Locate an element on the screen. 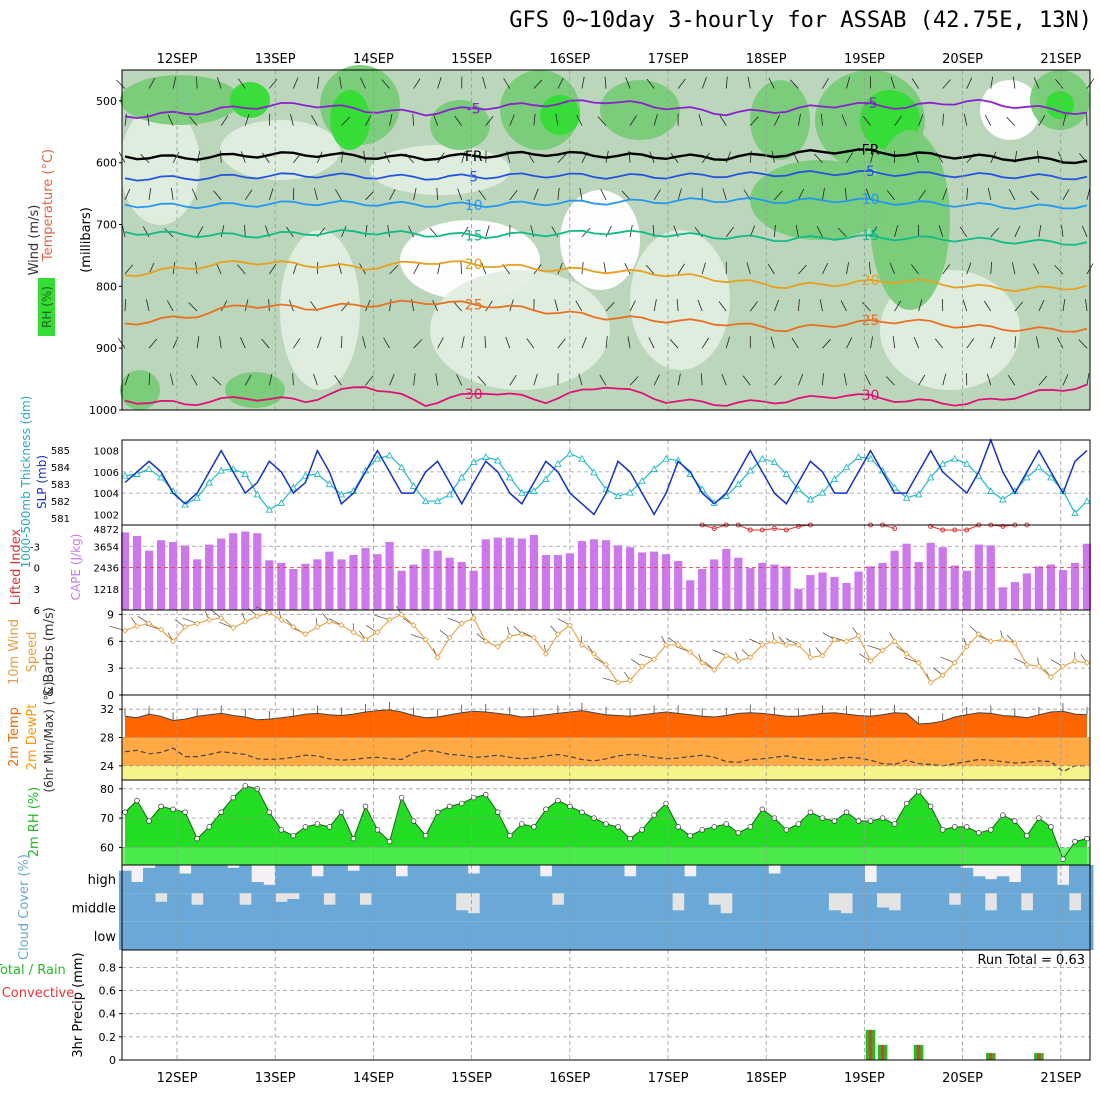  y-tick-label: 24 is located at coordinates (107, 766).